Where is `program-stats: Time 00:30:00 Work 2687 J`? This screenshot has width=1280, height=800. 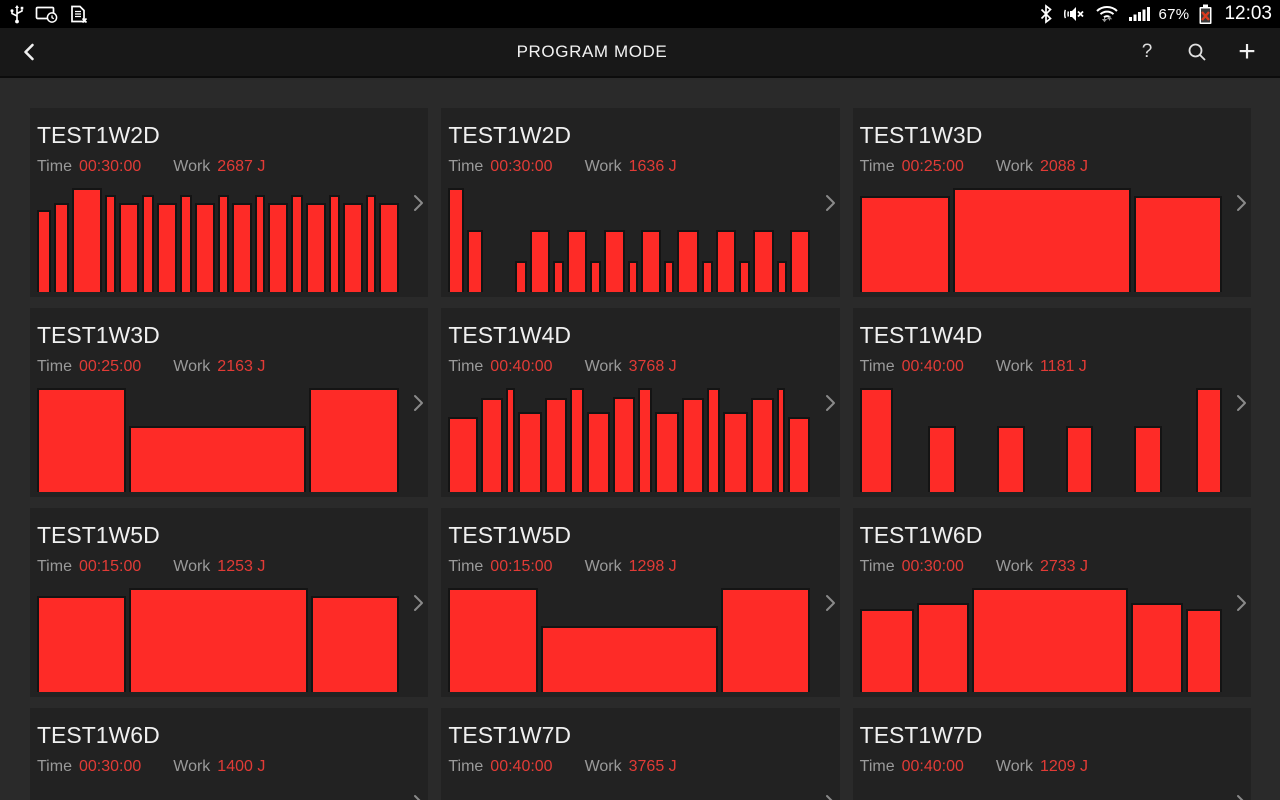 program-stats: Time 00:30:00 Work 2687 J is located at coordinates (227, 166).